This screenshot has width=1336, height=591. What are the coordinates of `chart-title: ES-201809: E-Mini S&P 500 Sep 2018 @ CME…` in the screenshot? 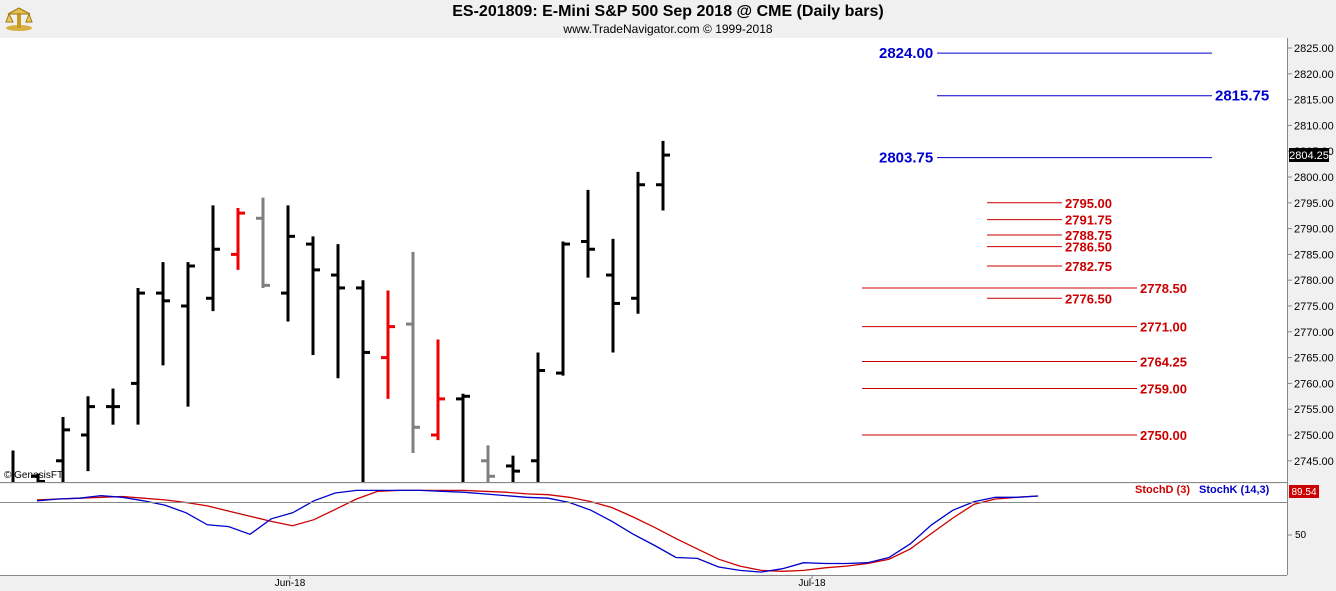 It's located at (668, 11).